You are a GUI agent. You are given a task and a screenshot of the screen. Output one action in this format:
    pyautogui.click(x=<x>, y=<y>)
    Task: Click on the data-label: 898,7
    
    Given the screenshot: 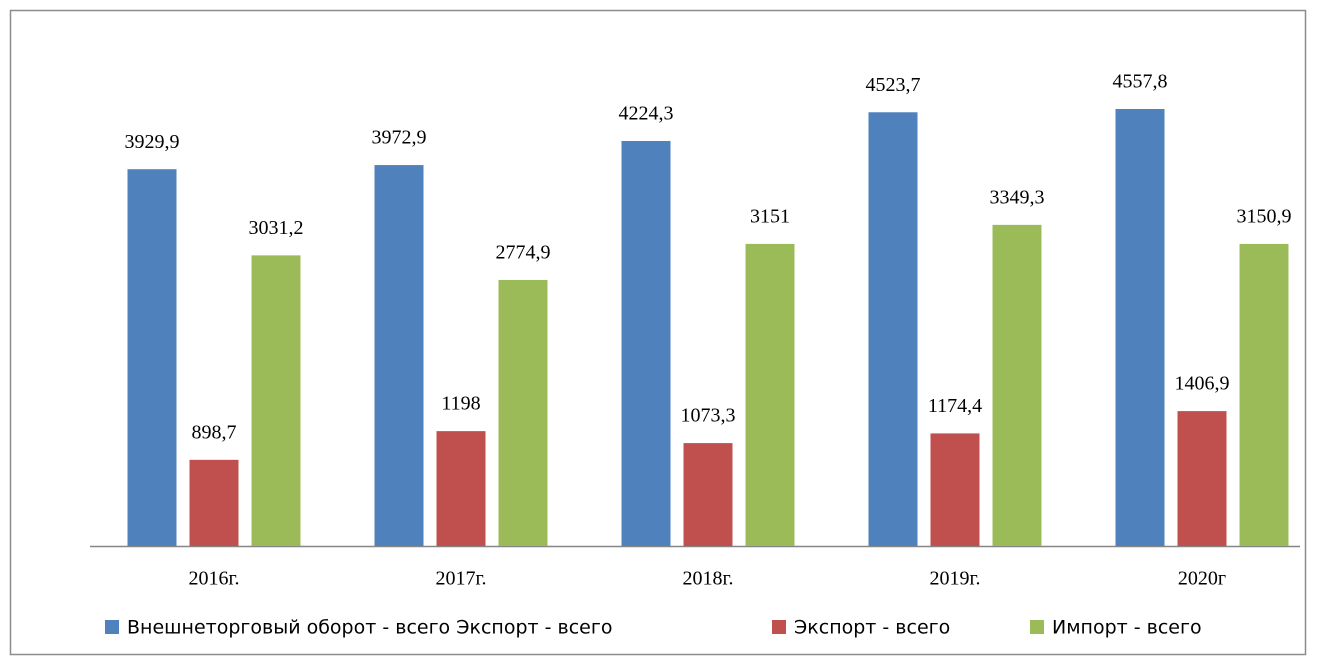 What is the action you would take?
    pyautogui.click(x=214, y=432)
    